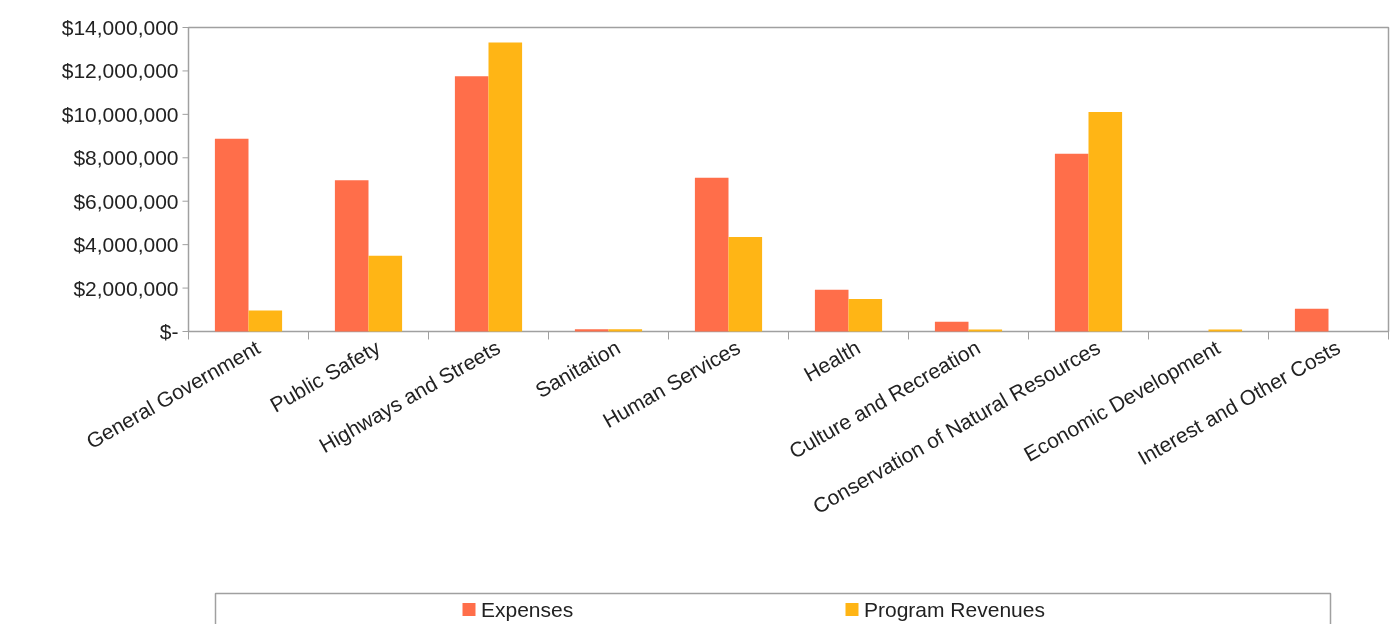 Image resolution: width=1397 pixels, height=627 pixels. What do you see at coordinates (126, 288) in the screenshot?
I see `y-tick-label: $2,000,000` at bounding box center [126, 288].